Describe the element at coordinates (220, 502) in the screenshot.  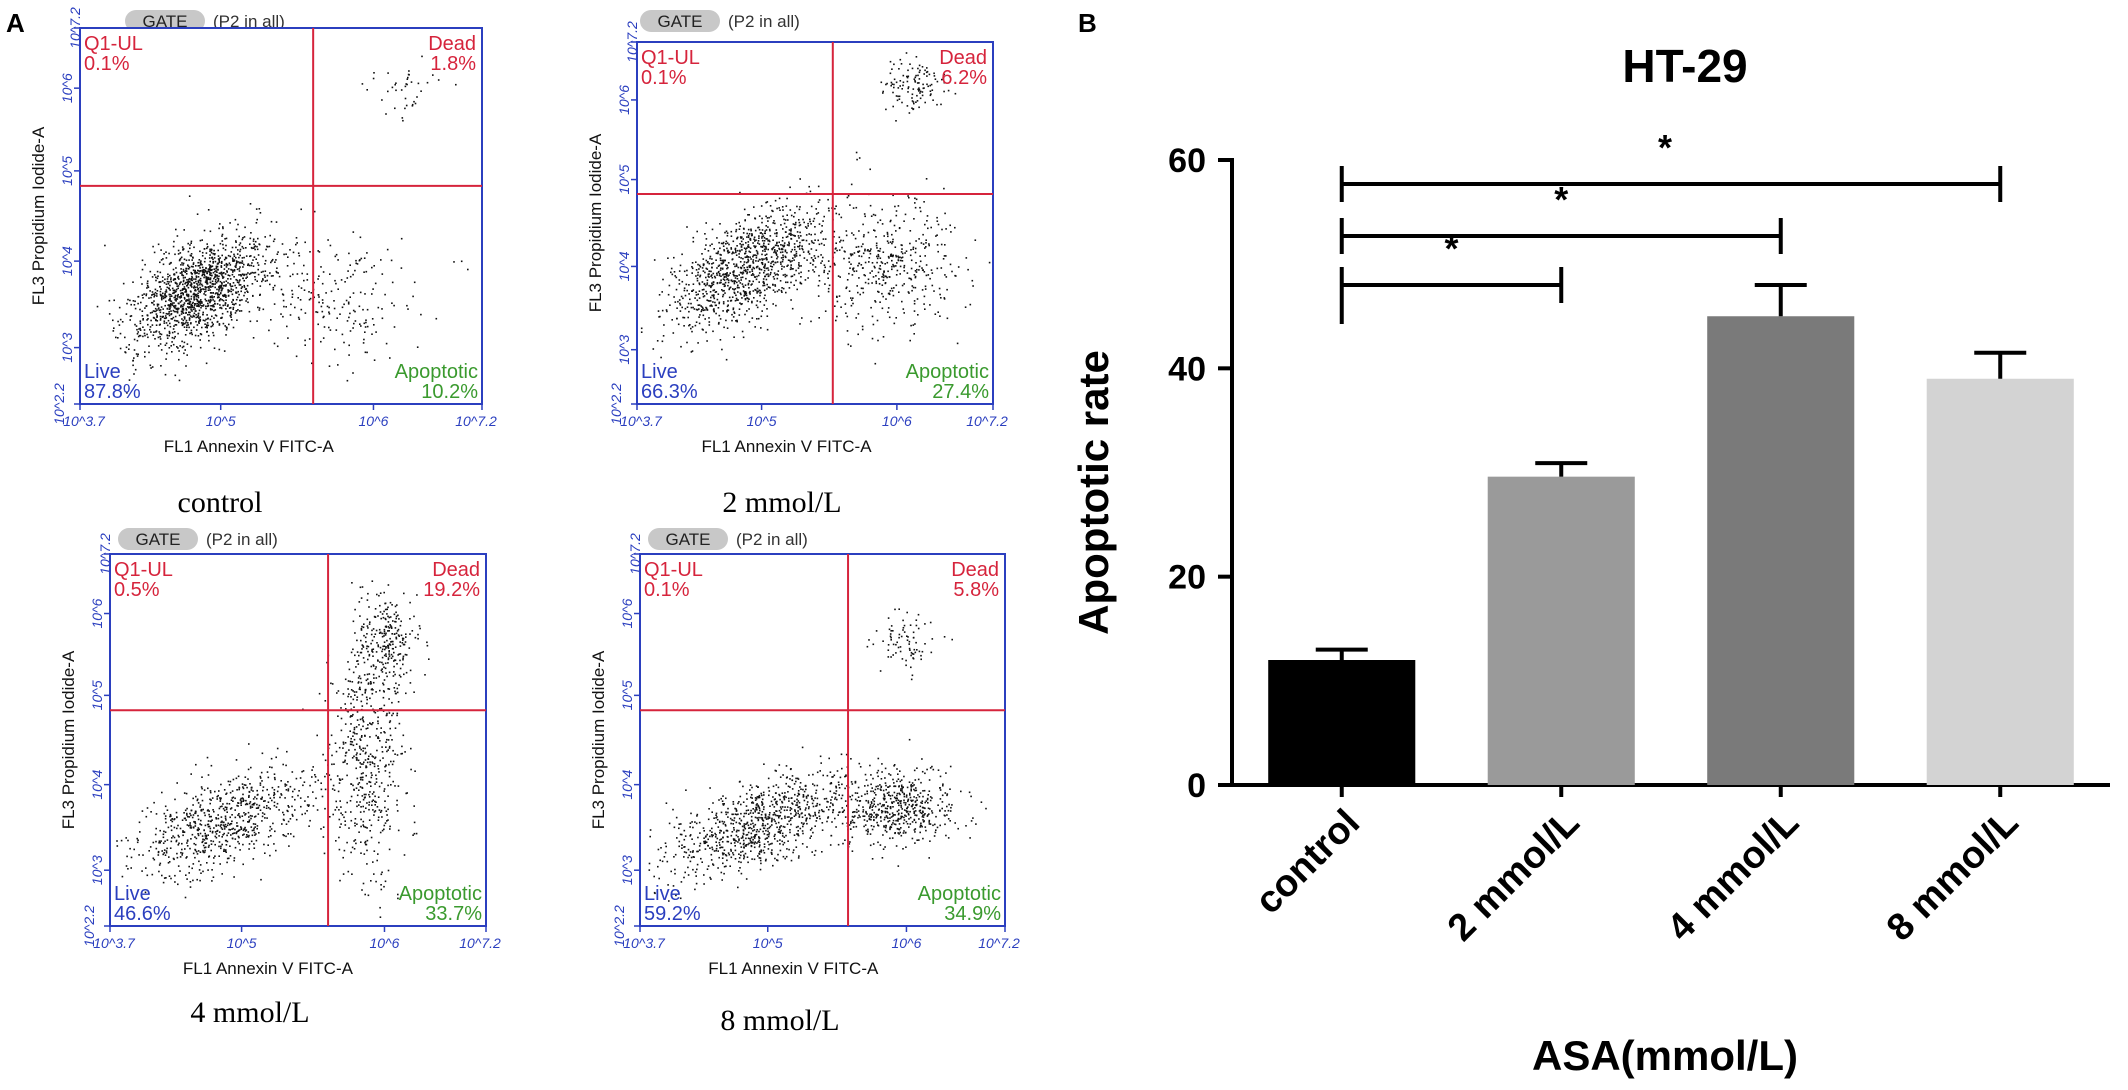
I see `plot-caption: control` at that location.